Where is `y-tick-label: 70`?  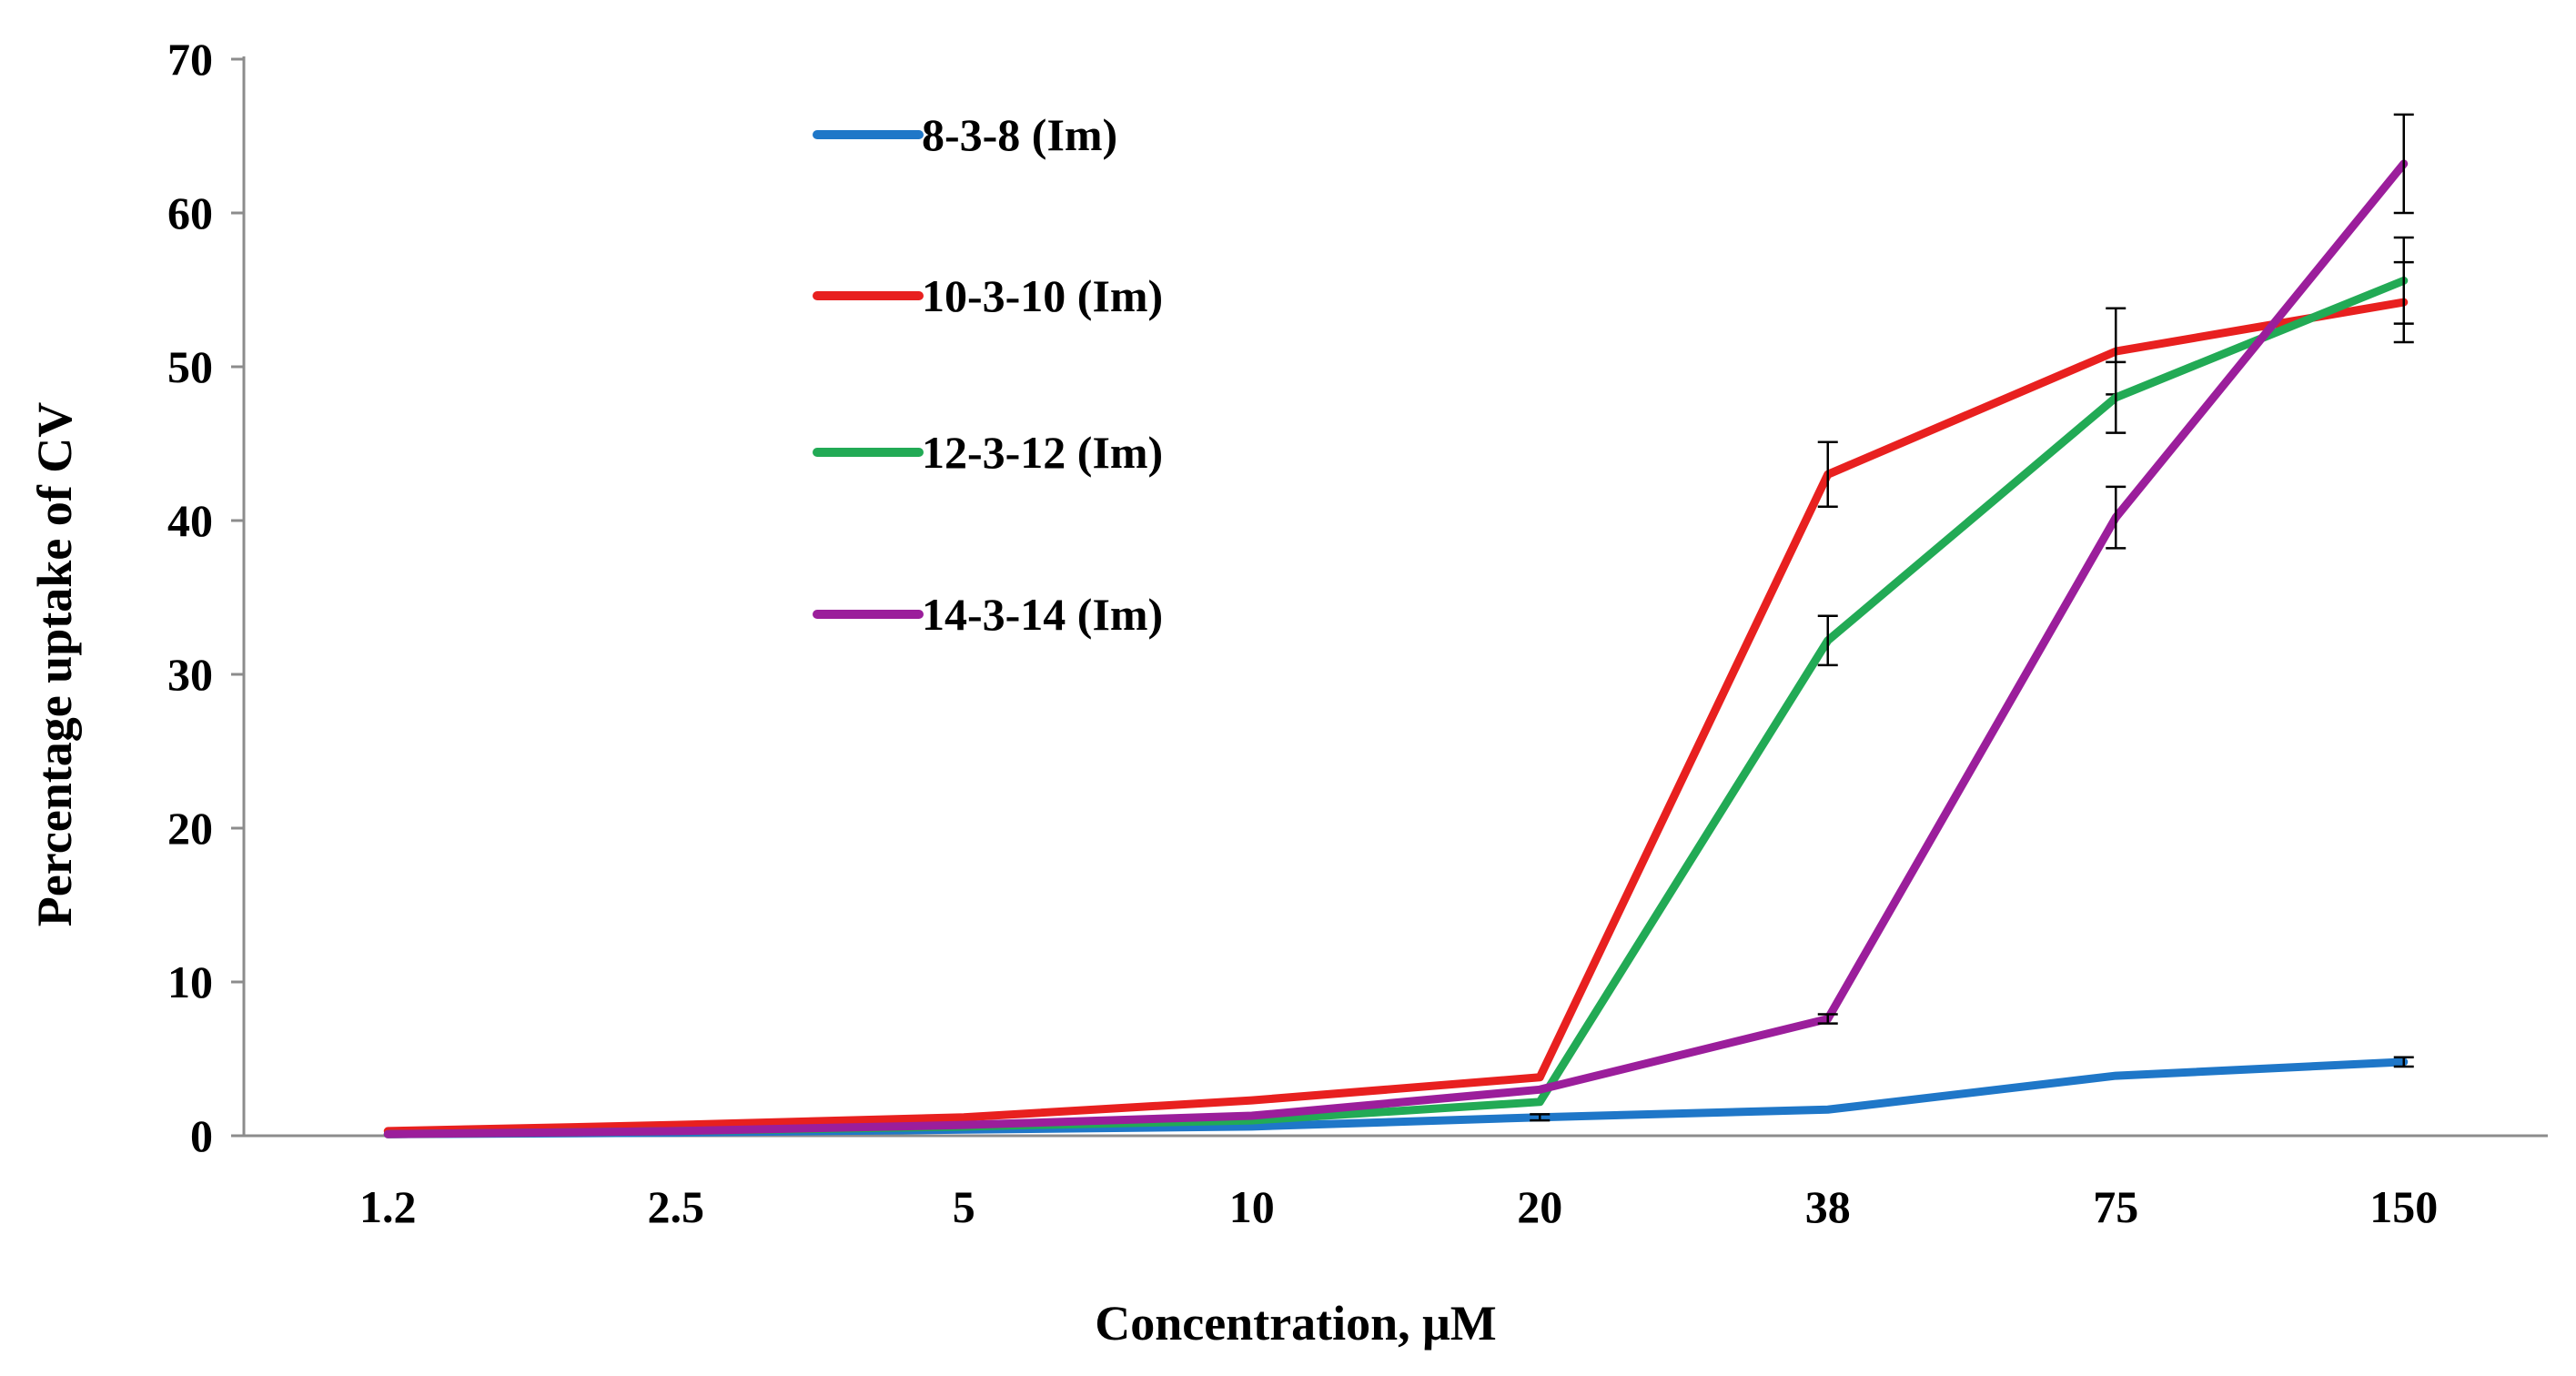 y-tick-label: 70 is located at coordinates (190, 59).